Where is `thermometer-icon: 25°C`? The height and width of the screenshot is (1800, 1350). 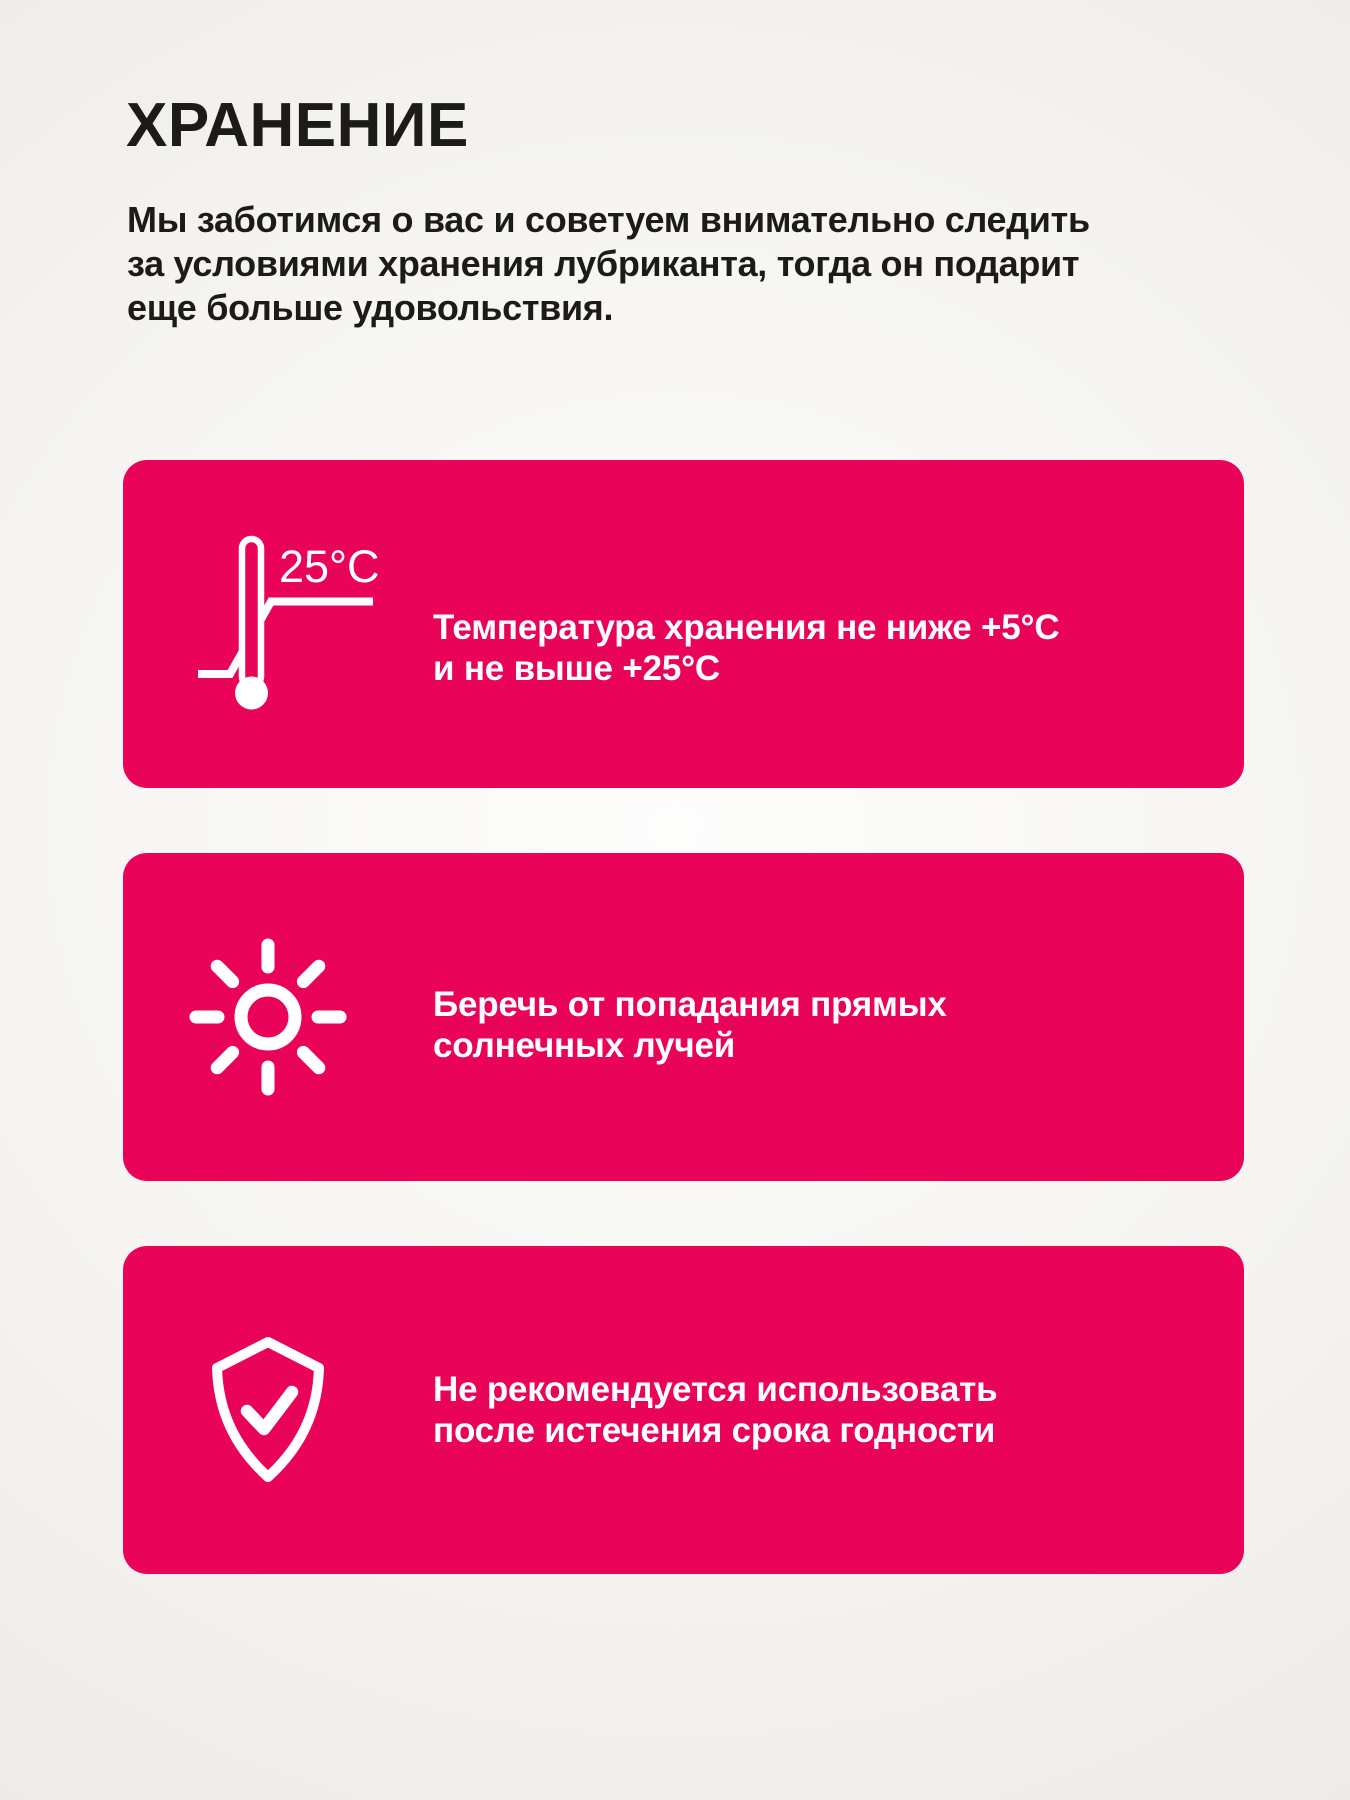
thermometer-icon: 25°C is located at coordinates (289, 622).